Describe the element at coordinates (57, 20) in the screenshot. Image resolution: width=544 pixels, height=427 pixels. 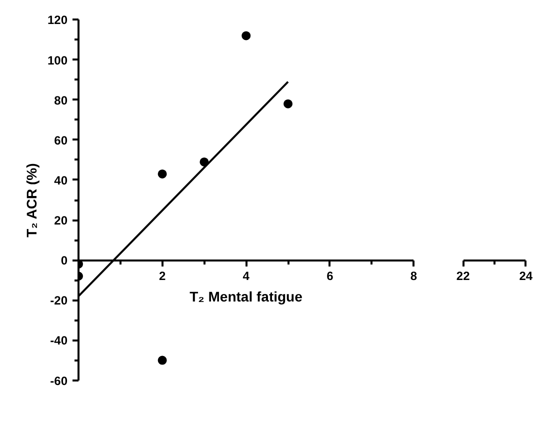
I see `y-tick-label: 120` at that location.